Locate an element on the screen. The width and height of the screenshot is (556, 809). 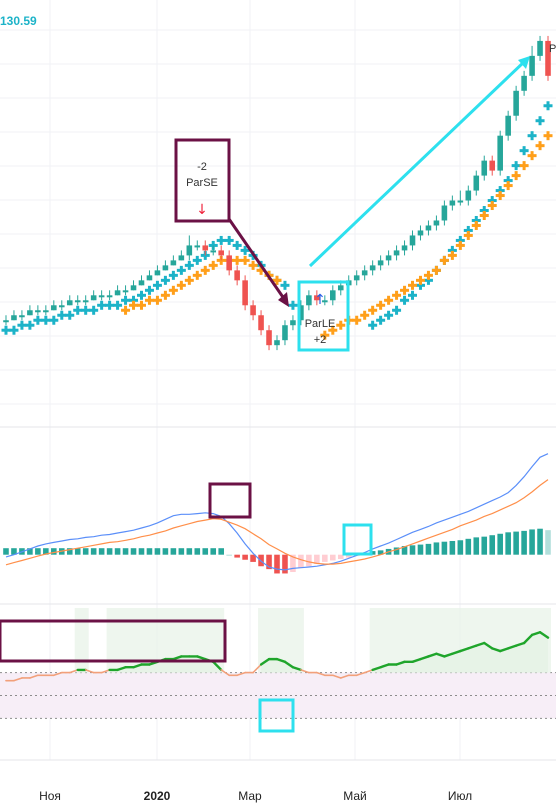
overbought-zone is located at coordinates (81, 640).